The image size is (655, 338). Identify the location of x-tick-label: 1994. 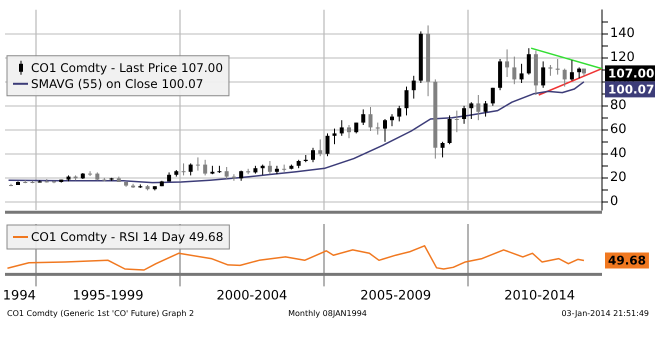
(19, 296).